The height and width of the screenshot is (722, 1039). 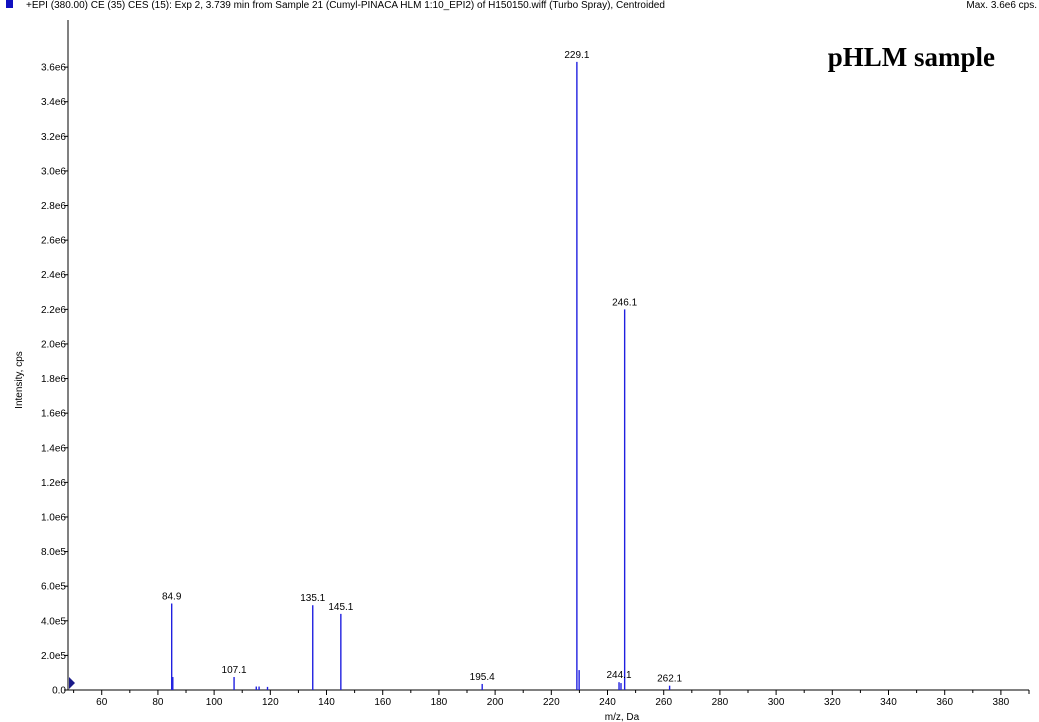 What do you see at coordinates (1001, 5) in the screenshot?
I see `max-intensity-label: Max. 3.6e6 cps.` at bounding box center [1001, 5].